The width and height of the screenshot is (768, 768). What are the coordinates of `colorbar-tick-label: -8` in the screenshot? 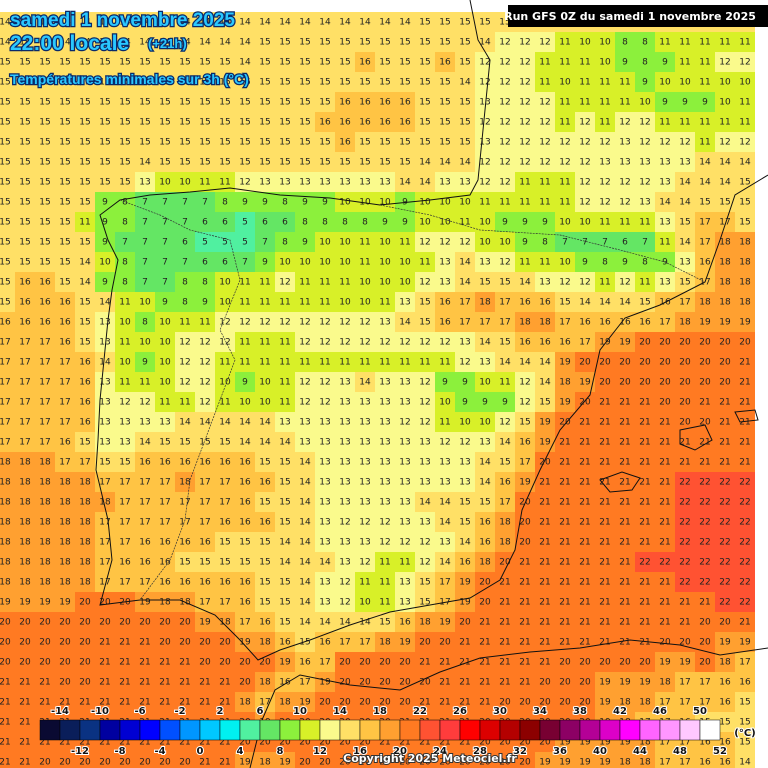 It's located at (119, 751).